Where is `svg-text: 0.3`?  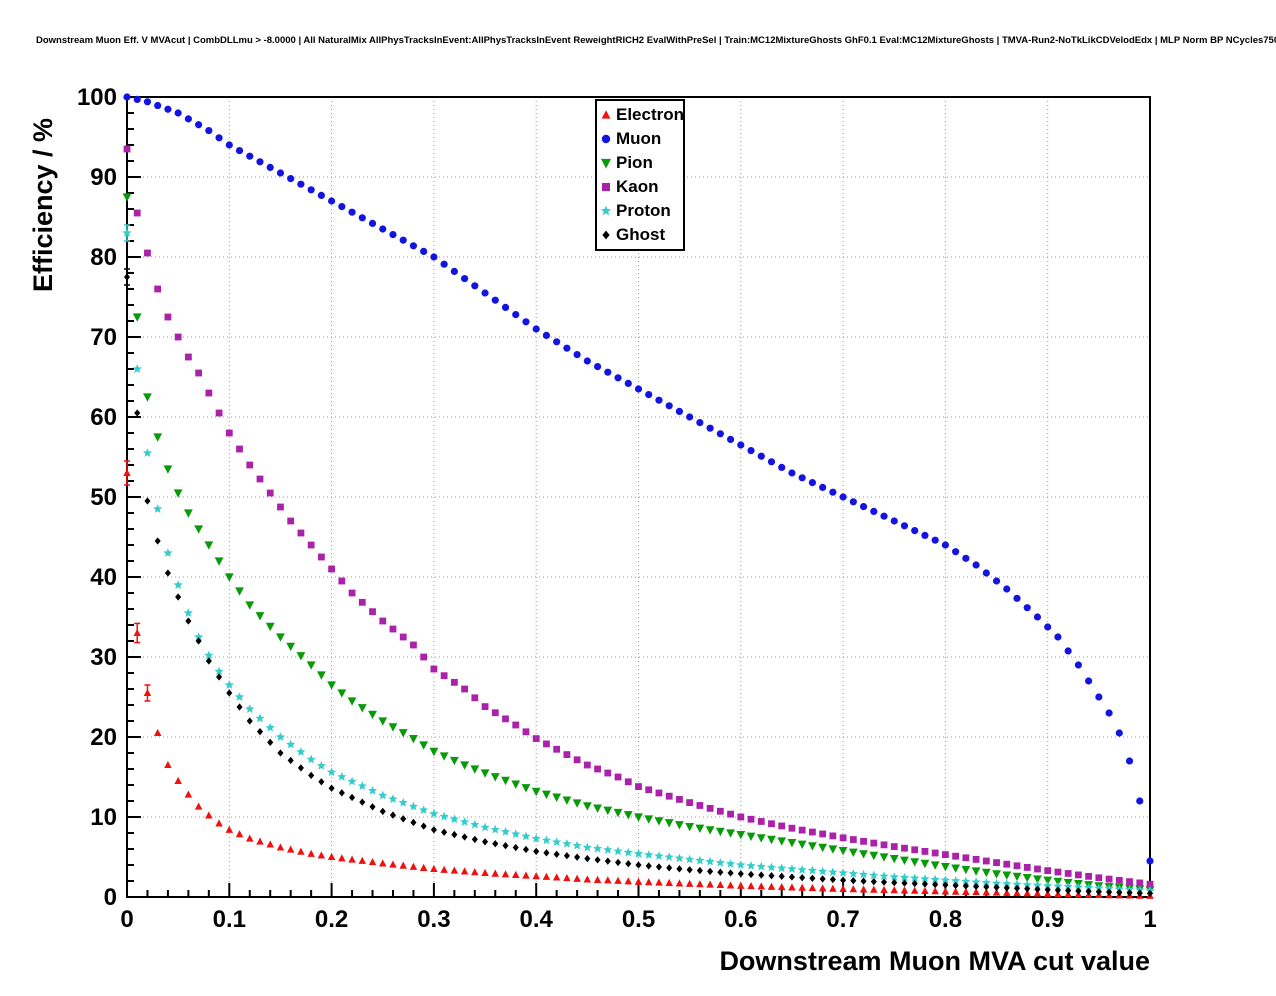 svg-text: 0.3 is located at coordinates (433, 919).